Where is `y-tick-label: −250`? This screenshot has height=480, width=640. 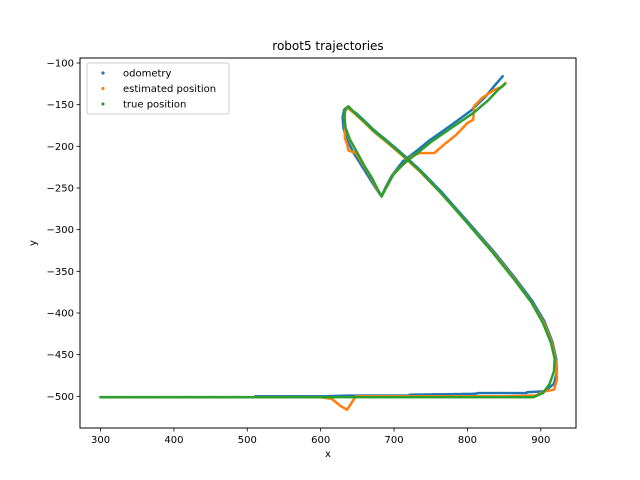 y-tick-label: −250 is located at coordinates (60, 189).